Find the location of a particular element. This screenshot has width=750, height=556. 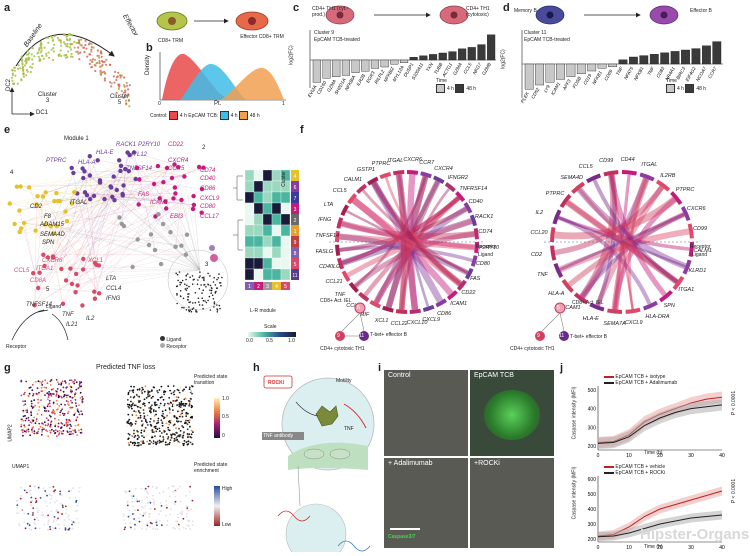

e-gene-ccr5: CCR5 is located at coordinates (176, 169).